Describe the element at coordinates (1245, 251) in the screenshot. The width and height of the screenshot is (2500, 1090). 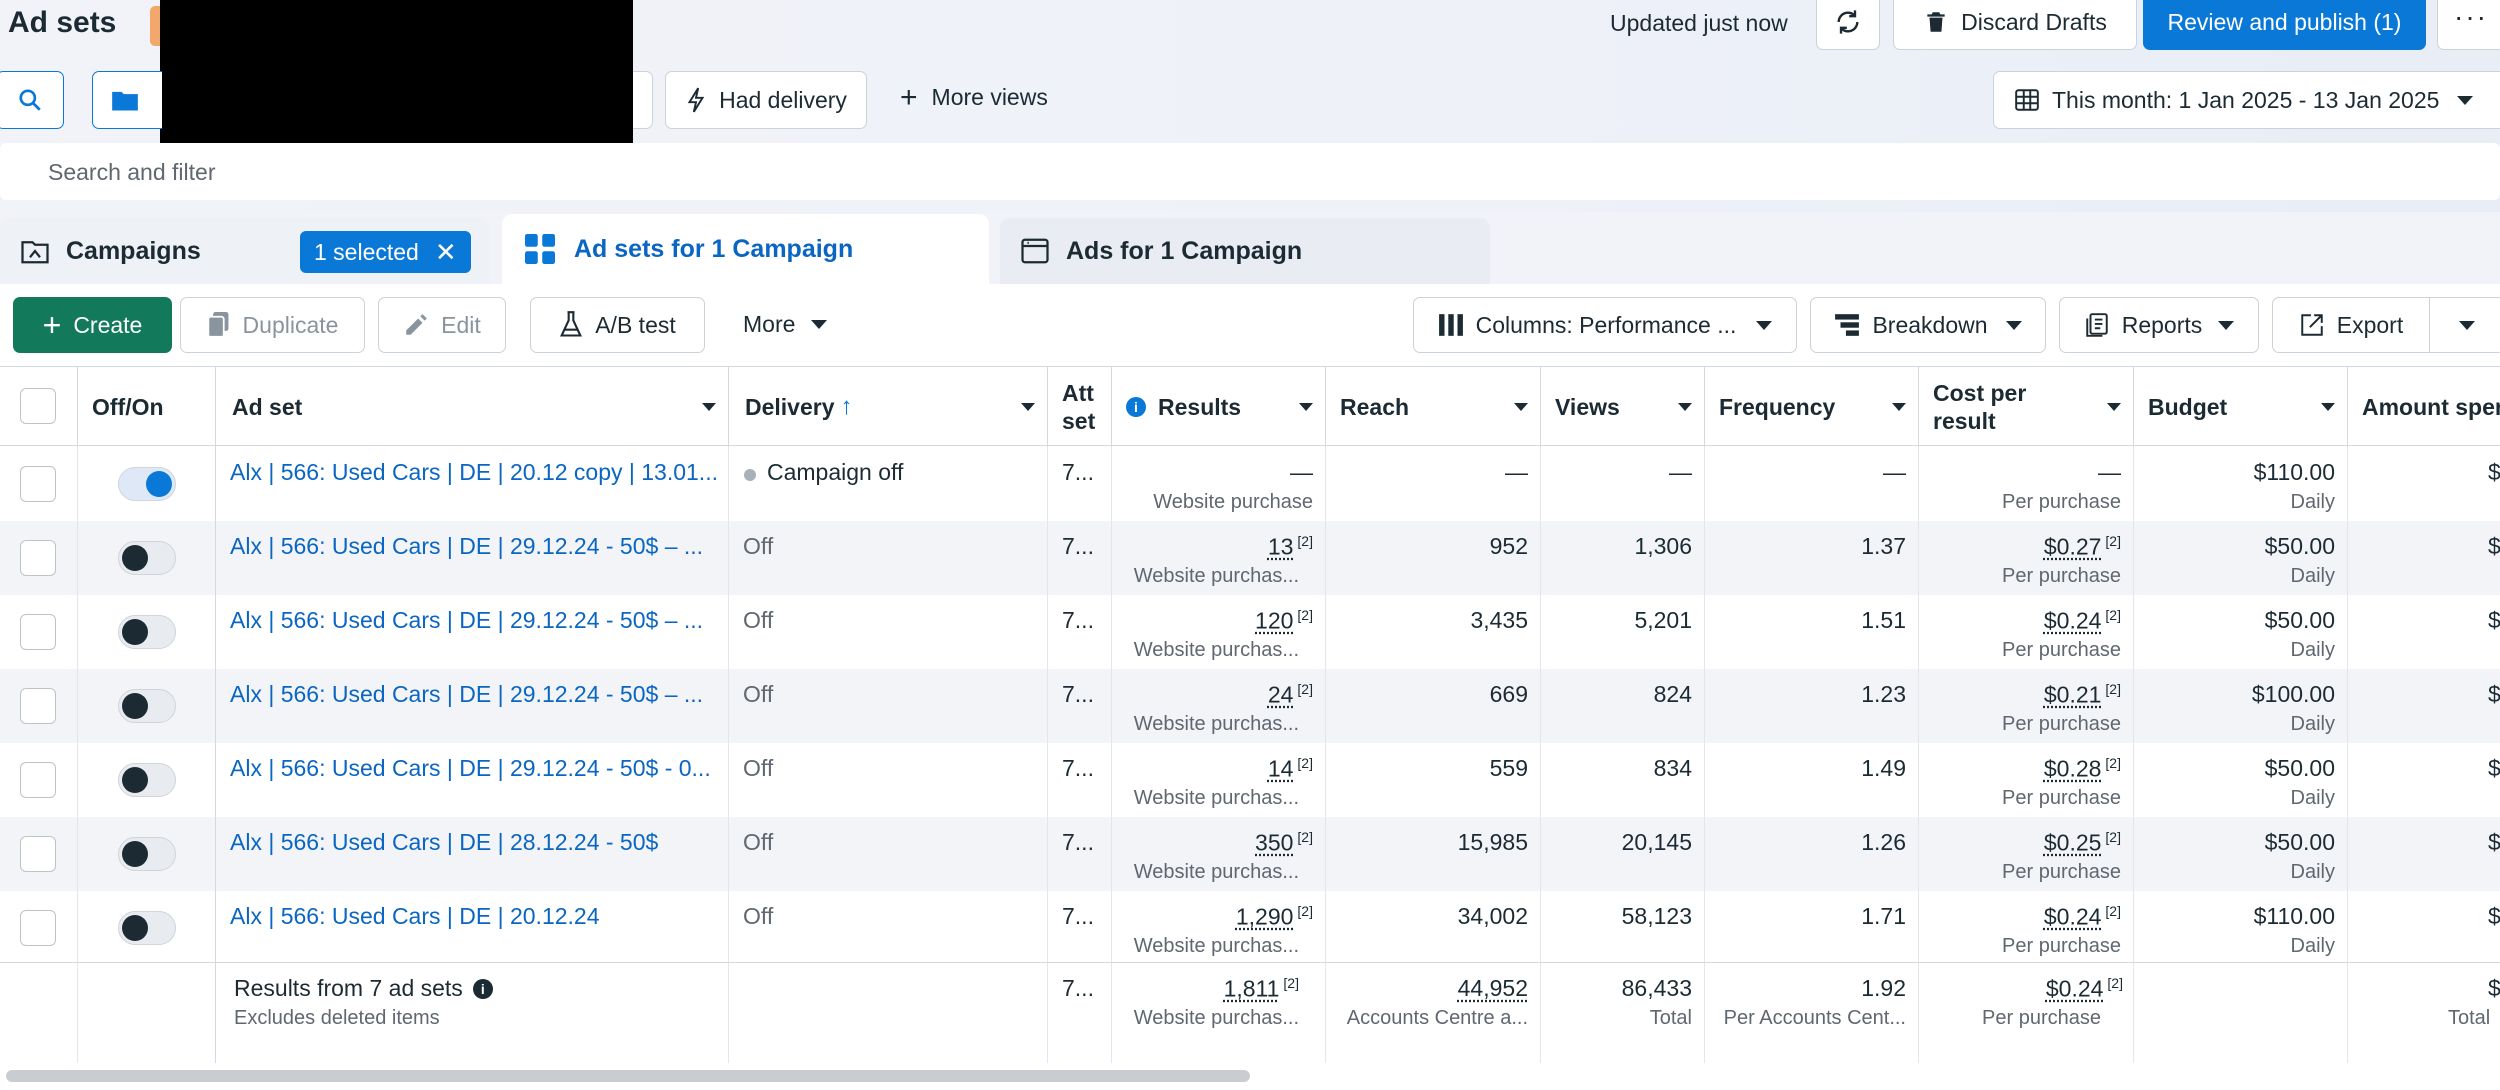
I see `tab-ads: Ads for 1 Campaign` at that location.